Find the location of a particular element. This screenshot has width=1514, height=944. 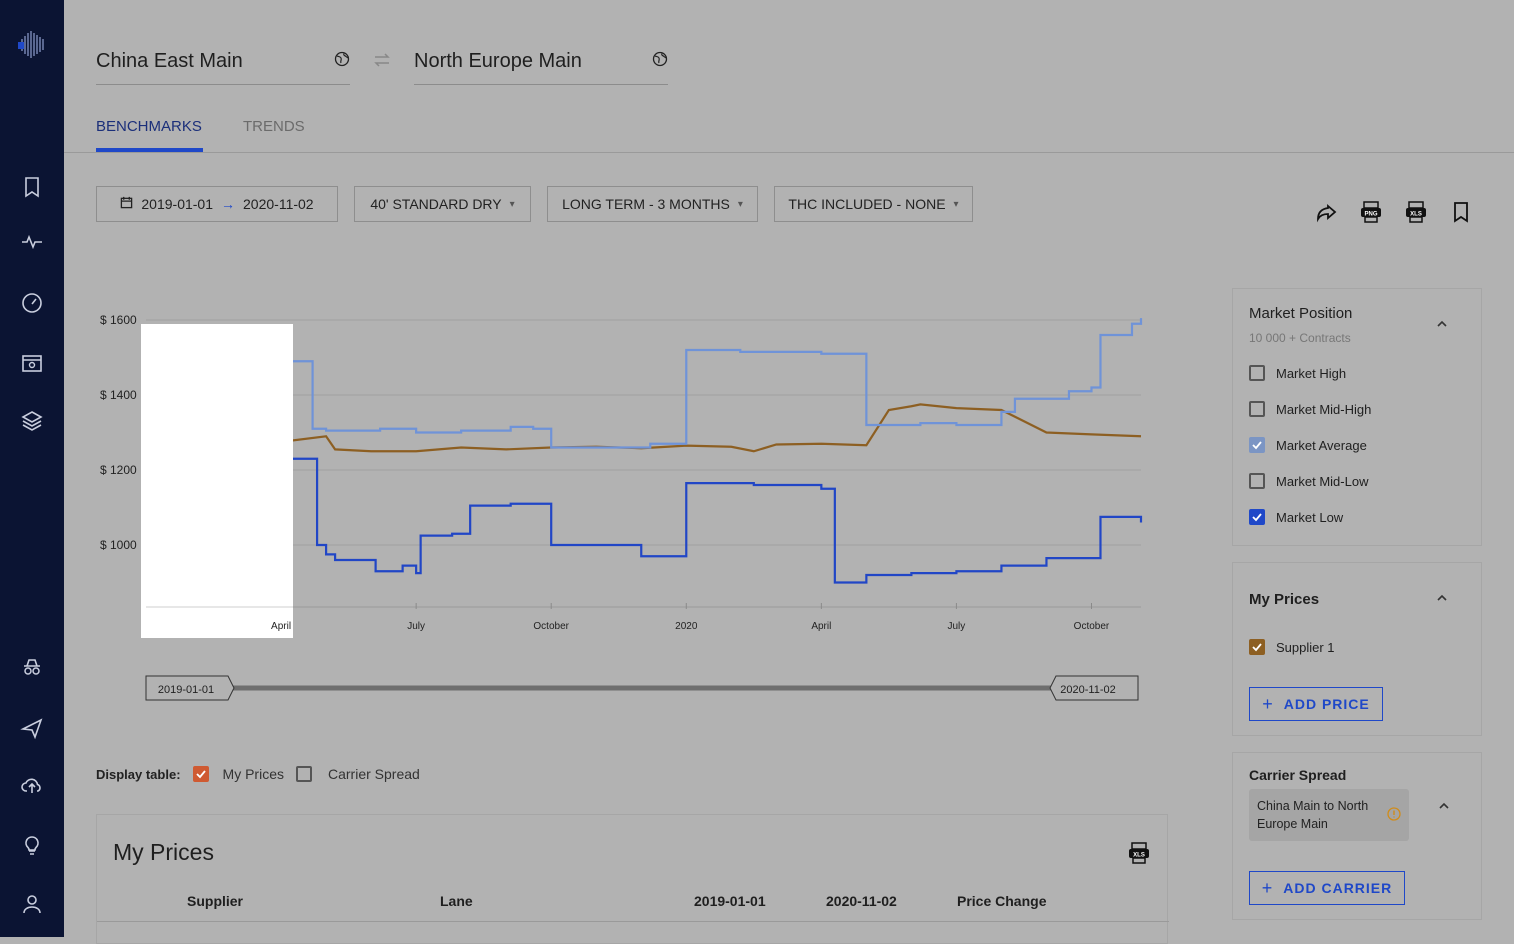

calendar-icon is located at coordinates (126, 204).